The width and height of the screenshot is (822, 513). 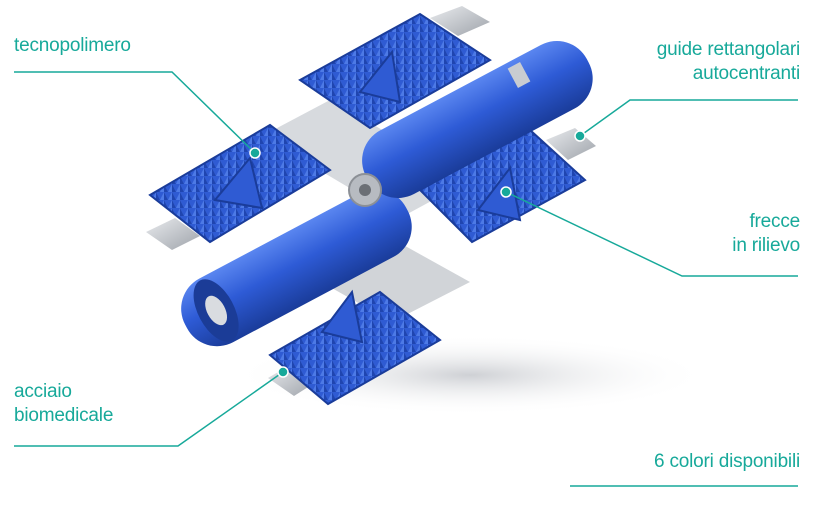 I want to click on dot-frecce, so click(x=506, y=192).